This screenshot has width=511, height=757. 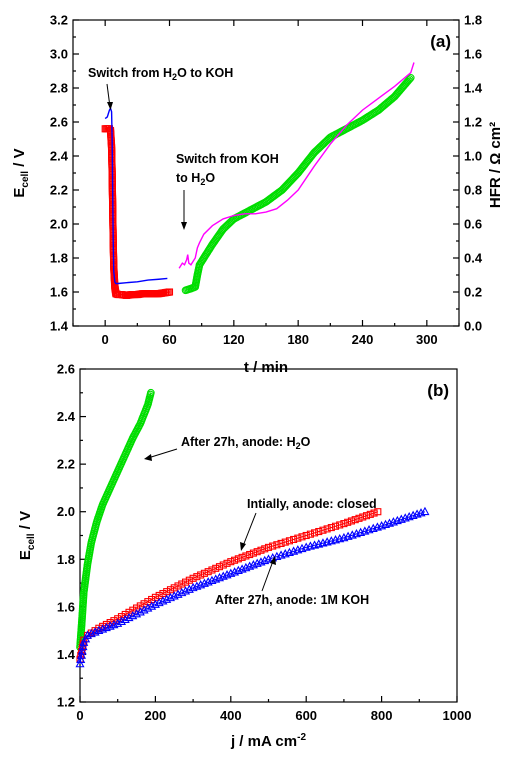 What do you see at coordinates (266, 367) in the screenshot?
I see `x-axis-label: t / min` at bounding box center [266, 367].